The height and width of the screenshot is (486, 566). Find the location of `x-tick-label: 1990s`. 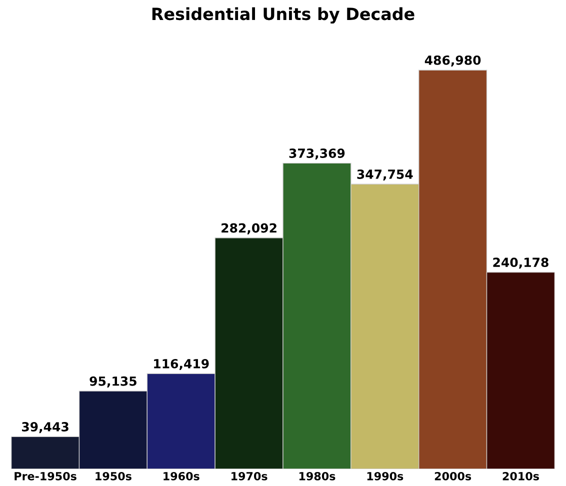

x-tick-label: 1990s is located at coordinates (385, 476).